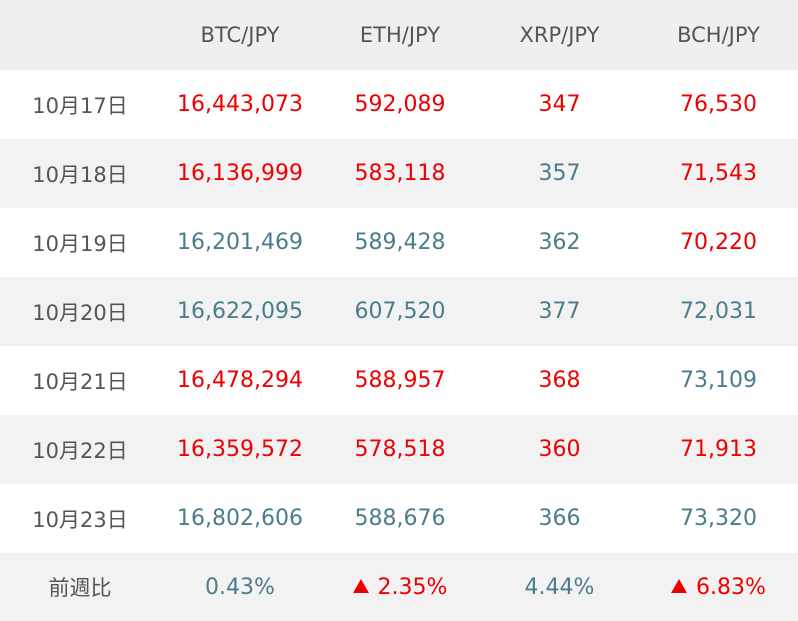 The height and width of the screenshot is (621, 798). I want to click on header-btc-jpy: BTC/JPY, so click(240, 35).